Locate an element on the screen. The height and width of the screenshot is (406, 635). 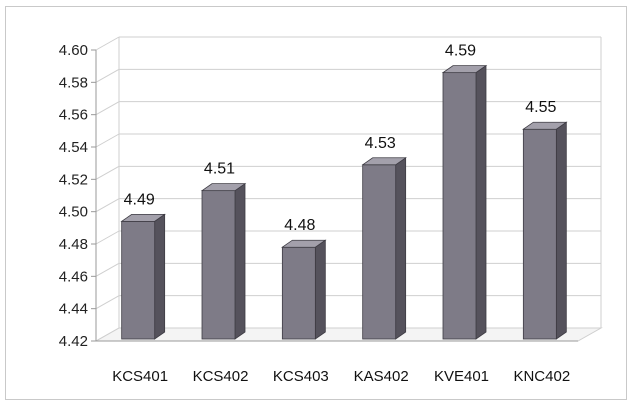
y-tick-label: 4.54 is located at coordinates (73, 147).